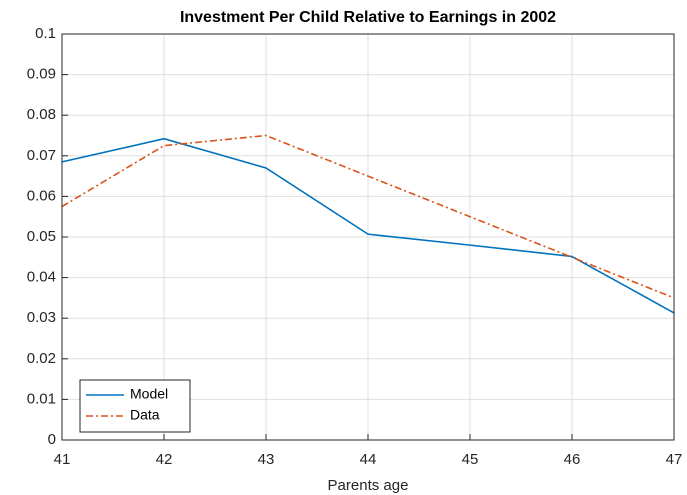 Image resolution: width=687 pixels, height=495 pixels. Describe the element at coordinates (266, 459) in the screenshot. I see `x-tick-label: 43` at that location.